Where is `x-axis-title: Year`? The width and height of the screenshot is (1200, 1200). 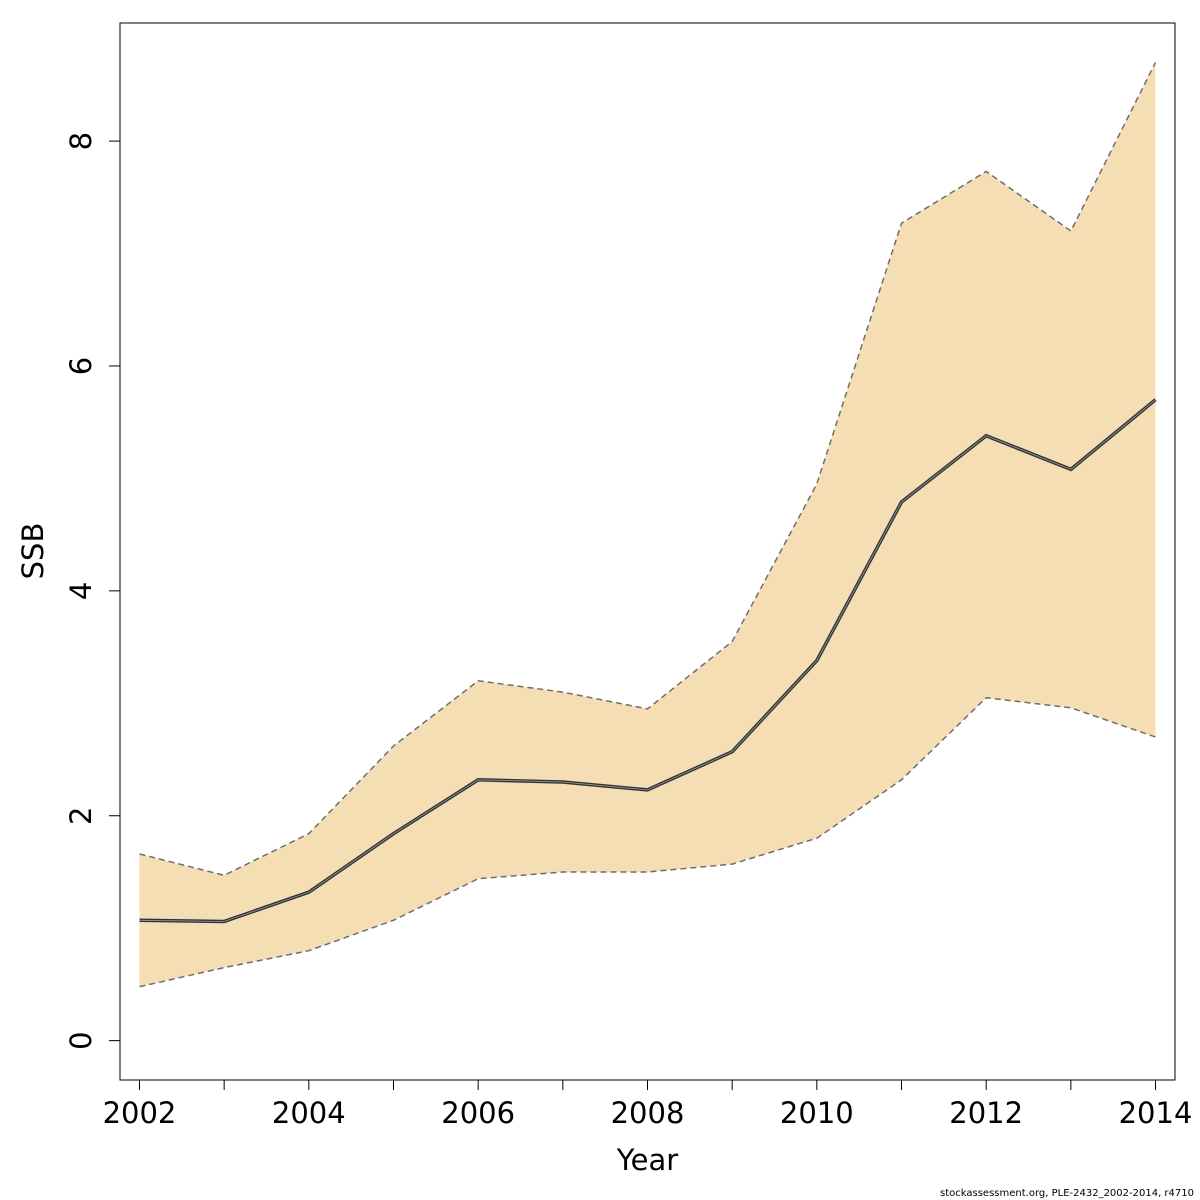
x-axis-title: Year is located at coordinates (647, 1160).